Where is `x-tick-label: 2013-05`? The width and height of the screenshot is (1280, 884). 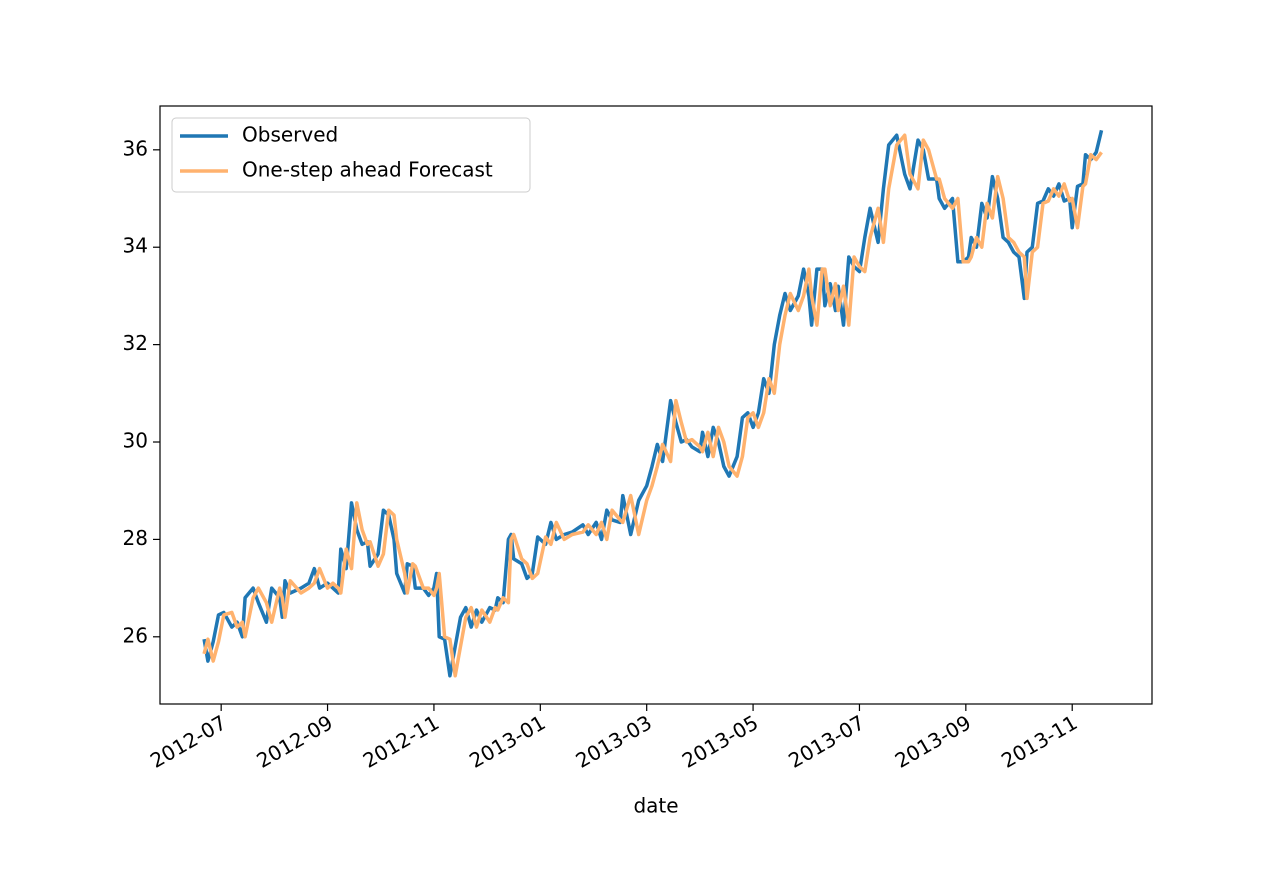 x-tick-label: 2013-05 is located at coordinates (720, 741).